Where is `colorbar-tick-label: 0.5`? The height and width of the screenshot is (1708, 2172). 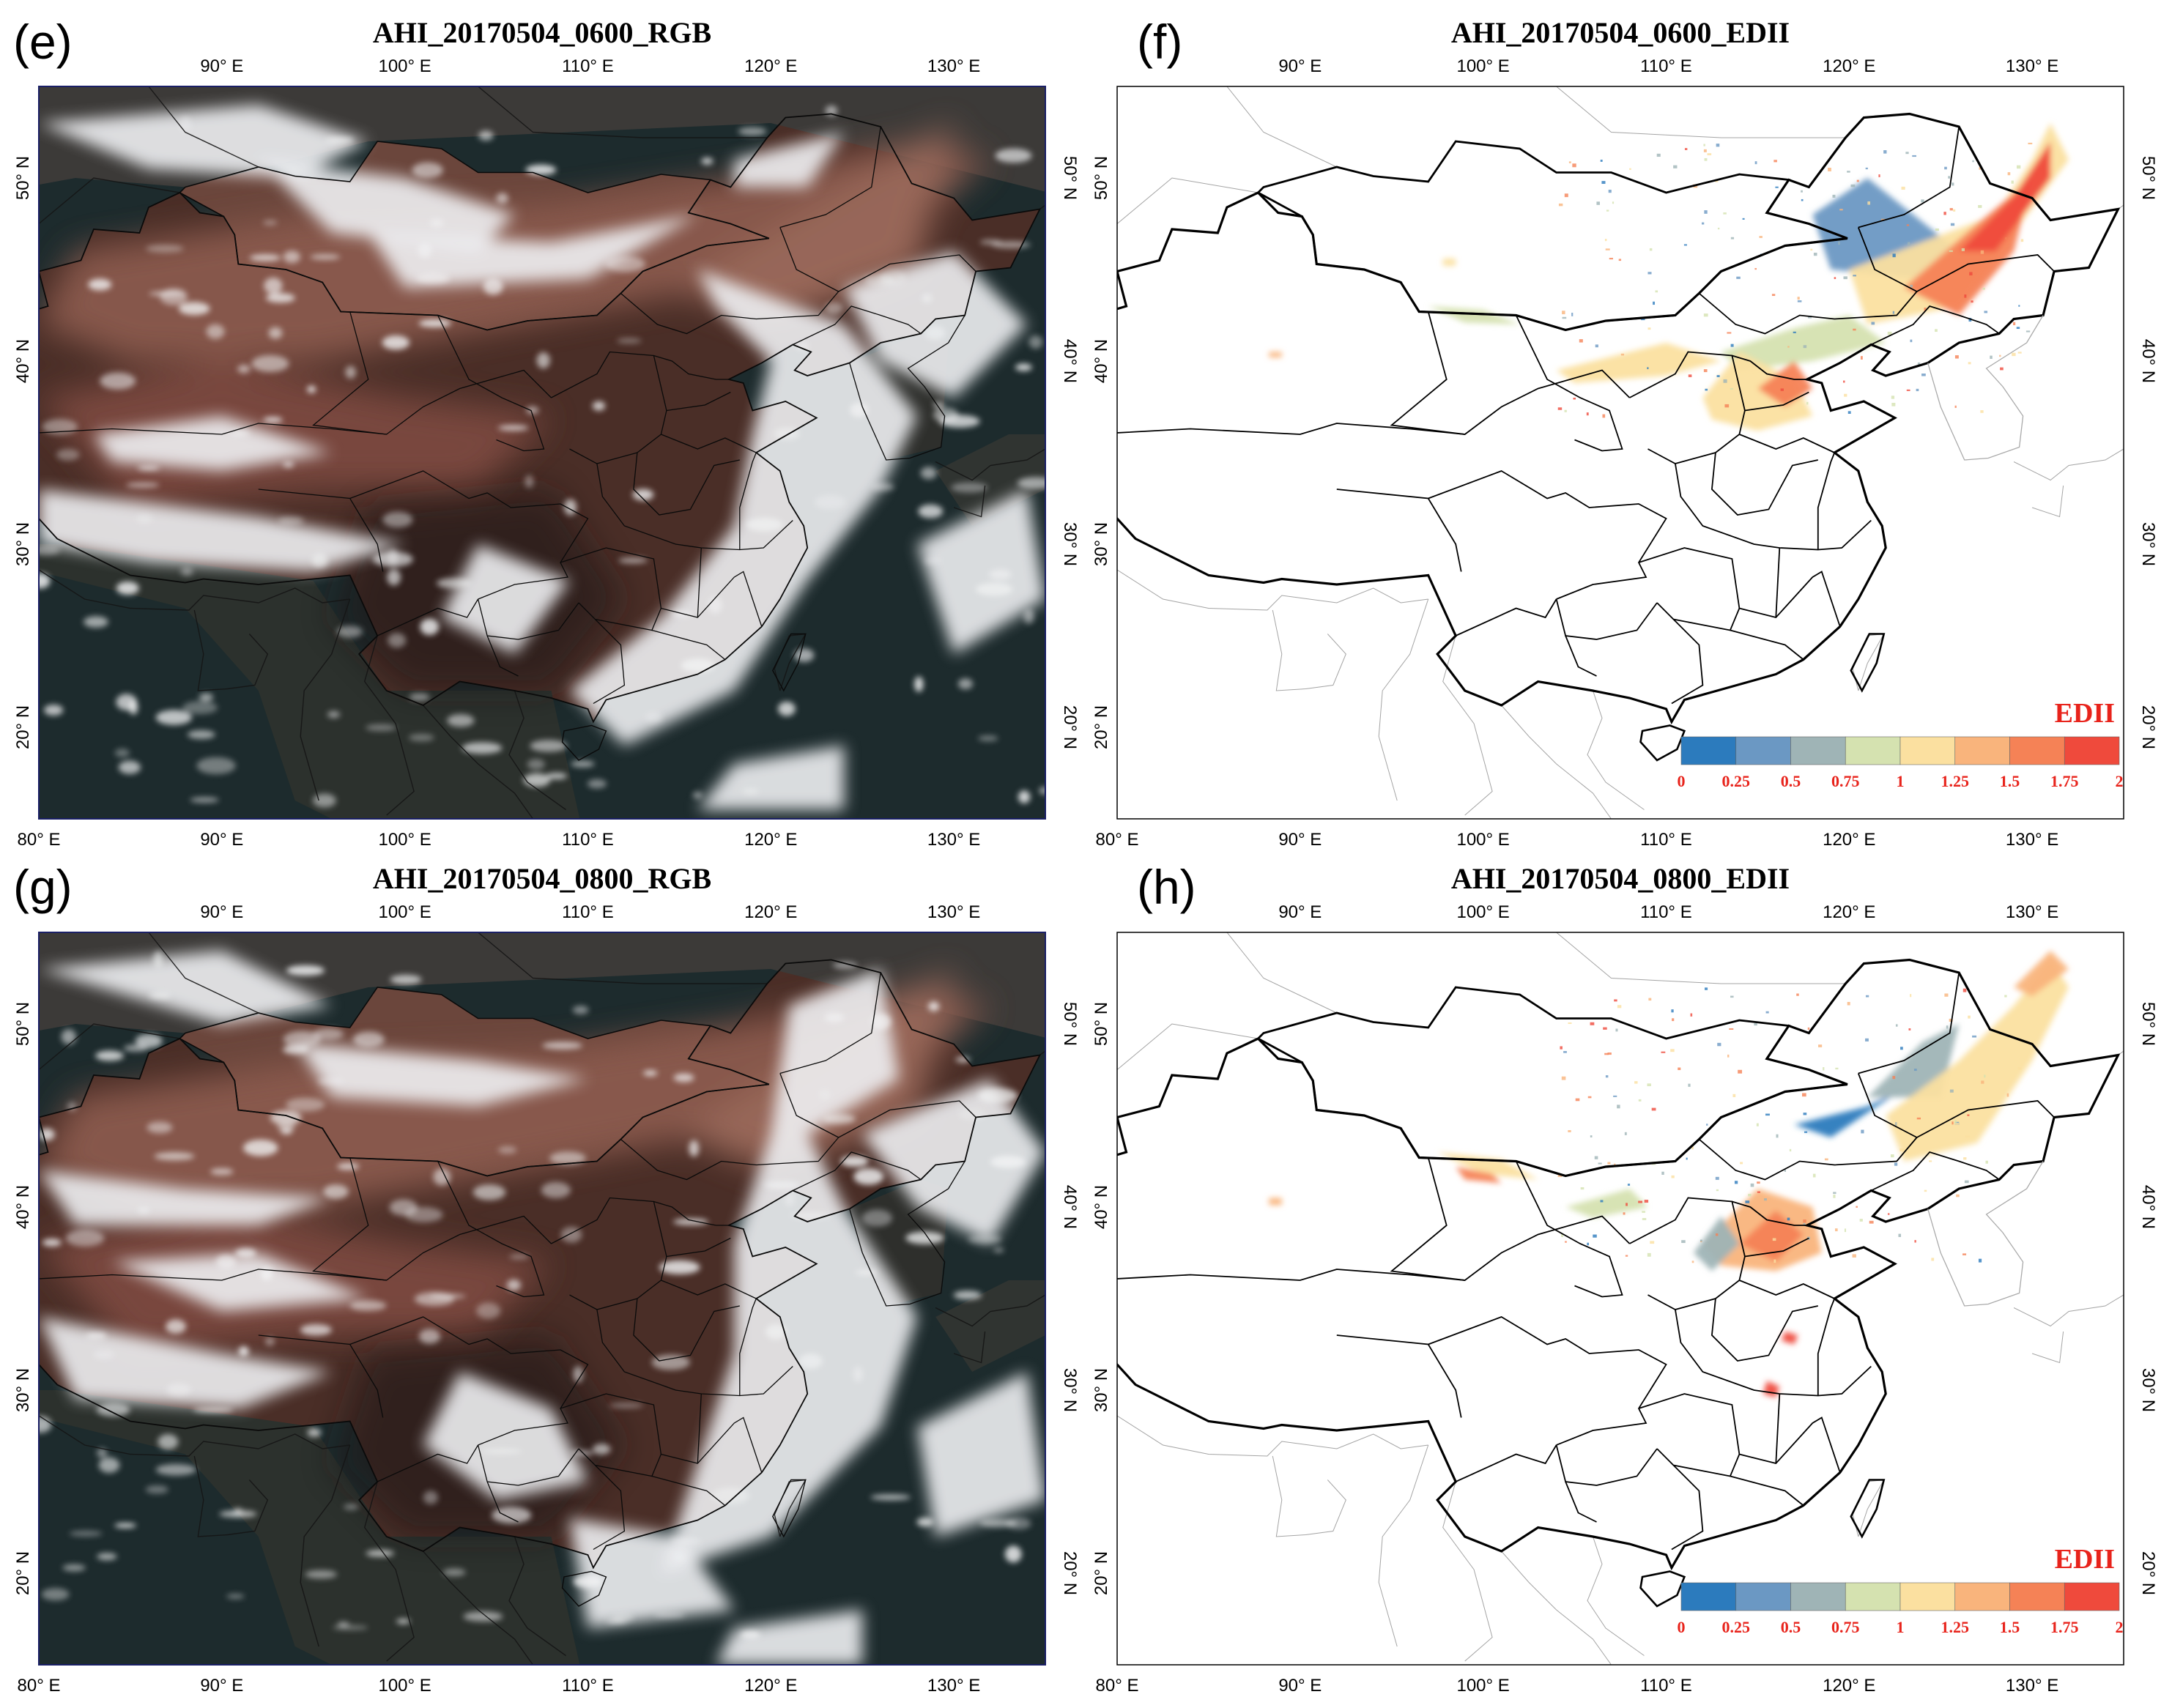 colorbar-tick-label: 0.5 is located at coordinates (1791, 781).